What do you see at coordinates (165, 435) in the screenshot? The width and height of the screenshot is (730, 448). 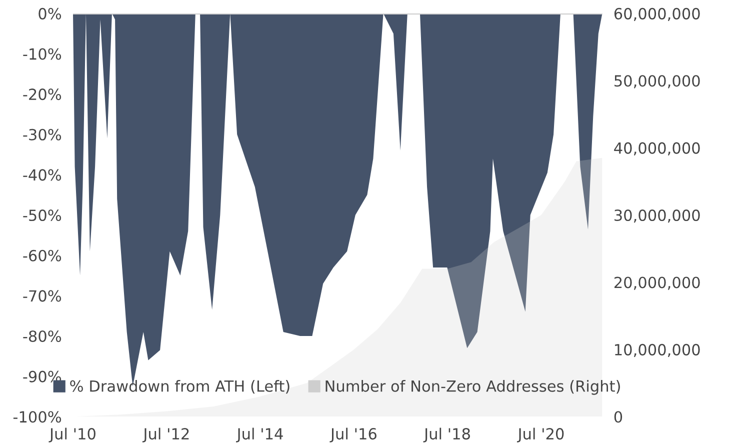 I see `x-tick-label: Jul '12` at bounding box center [165, 435].